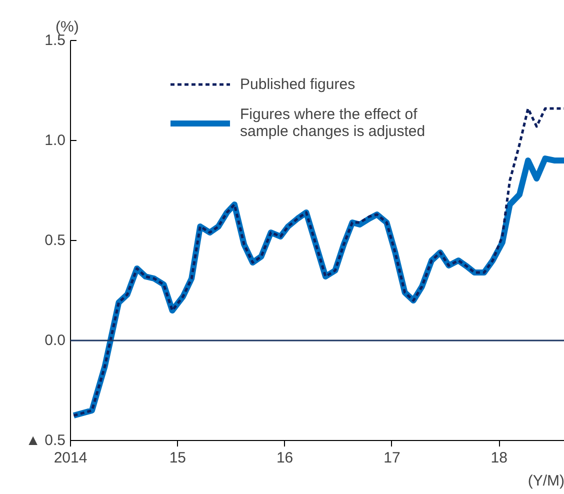 This screenshot has height=494, width=564. Describe the element at coordinates (177, 458) in the screenshot. I see `x-tick-label: 15` at that location.